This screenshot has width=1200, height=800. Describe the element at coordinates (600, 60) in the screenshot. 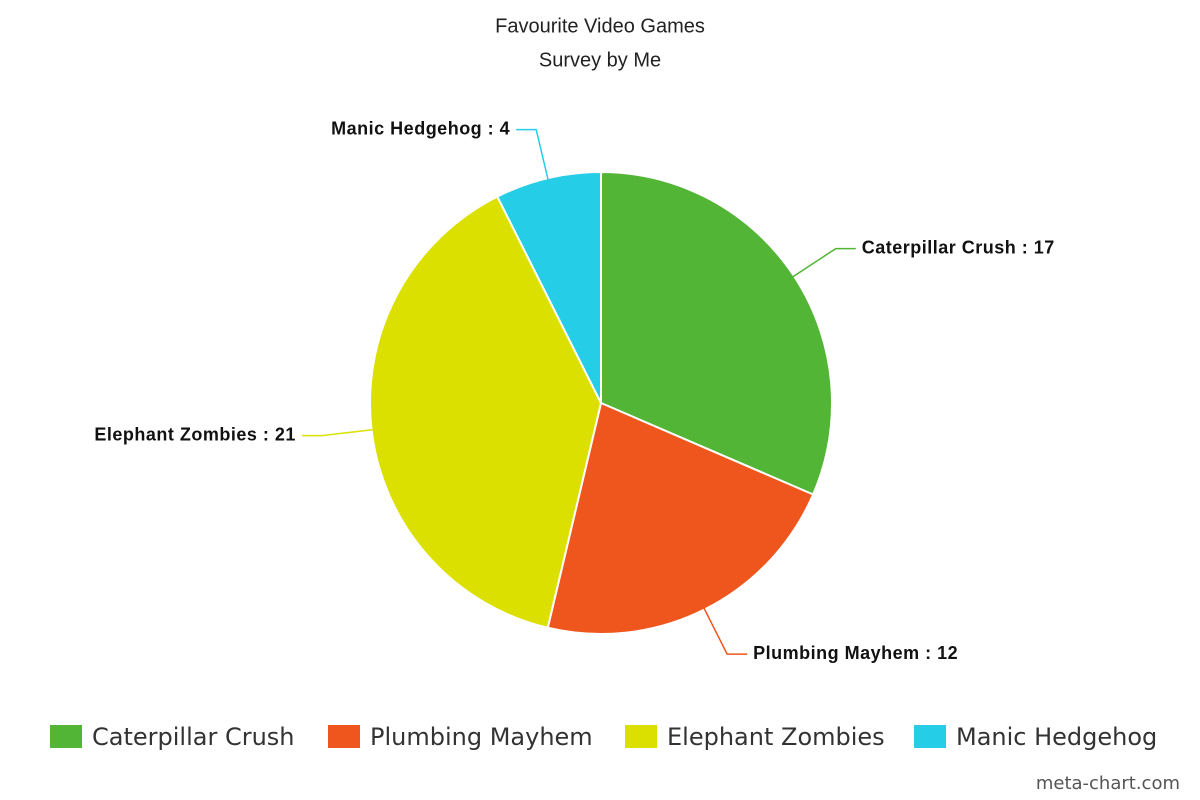

I see `chart-subtitle: Survey by Me` at that location.